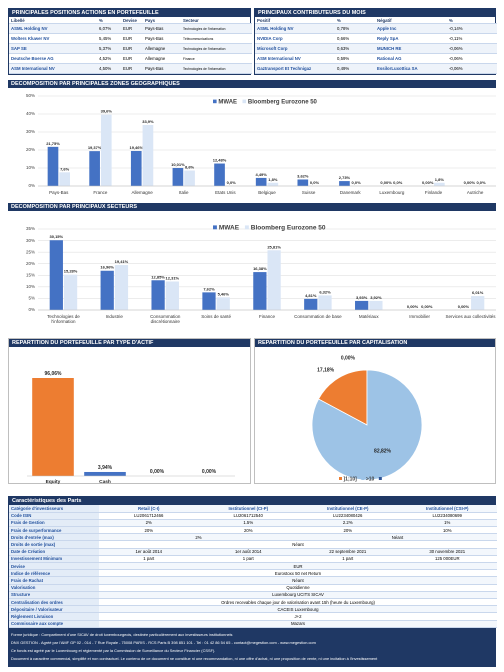 The height and width of the screenshot is (672, 504). What do you see at coordinates (30, 167) in the screenshot?
I see `y-tick-label: 10%` at bounding box center [30, 167].